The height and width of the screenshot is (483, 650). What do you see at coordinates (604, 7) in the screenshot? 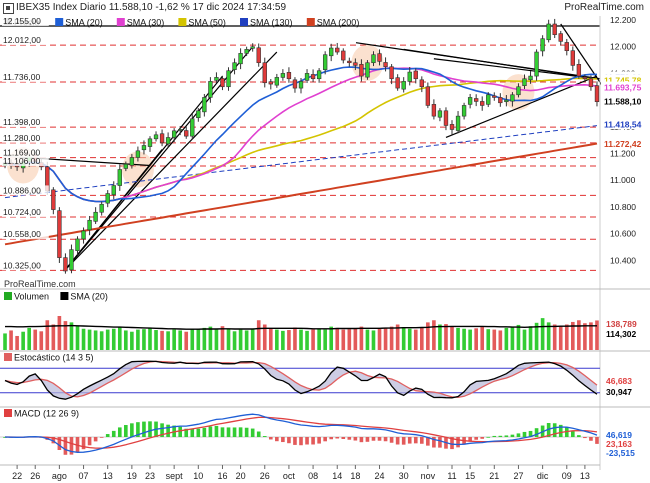
I see `site-name: ProRealTime.com` at bounding box center [604, 7].